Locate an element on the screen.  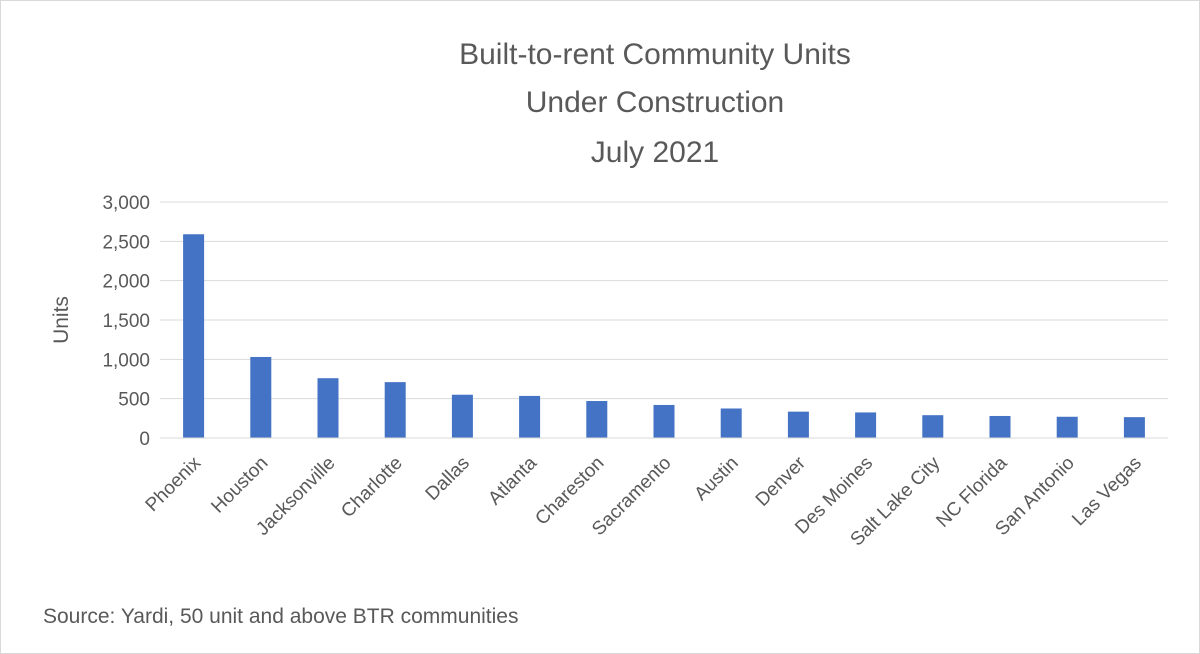
bar-nc-florida is located at coordinates (1000, 426).